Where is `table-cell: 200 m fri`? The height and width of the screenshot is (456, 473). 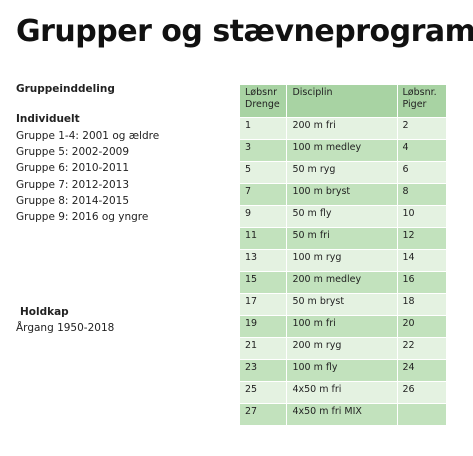 table-cell: 200 m fri is located at coordinates (342, 128).